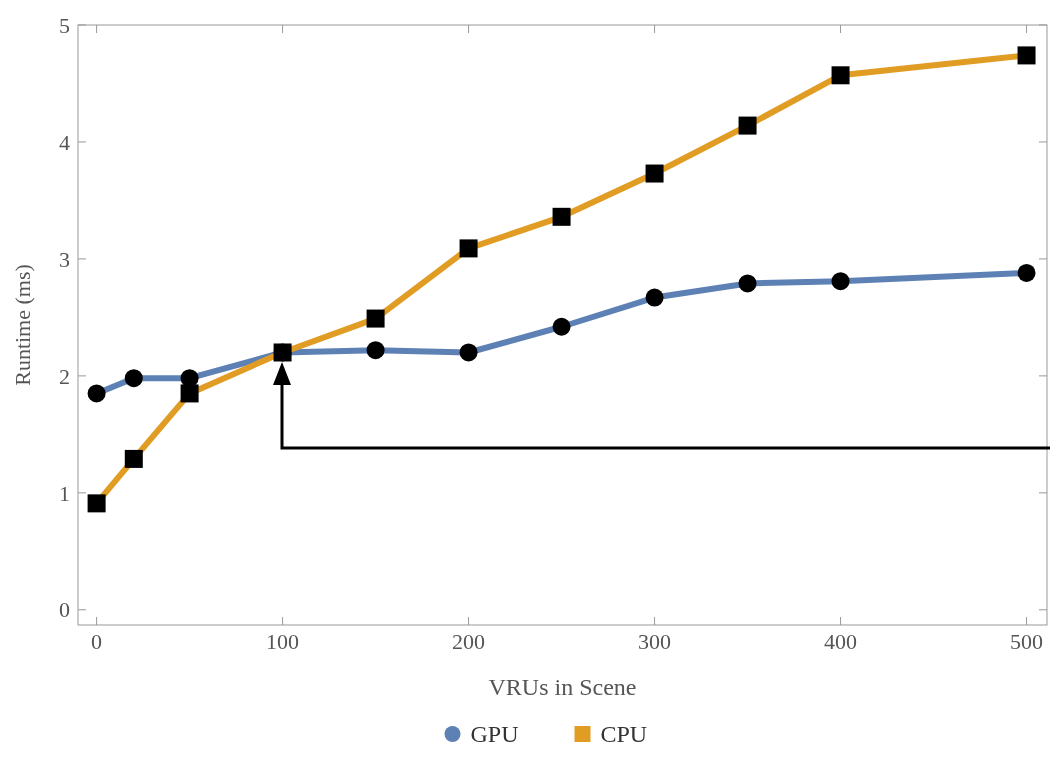 This screenshot has width=1051, height=757. What do you see at coordinates (22, 325) in the screenshot?
I see `y-axis-title: Runtime (ms)` at bounding box center [22, 325].